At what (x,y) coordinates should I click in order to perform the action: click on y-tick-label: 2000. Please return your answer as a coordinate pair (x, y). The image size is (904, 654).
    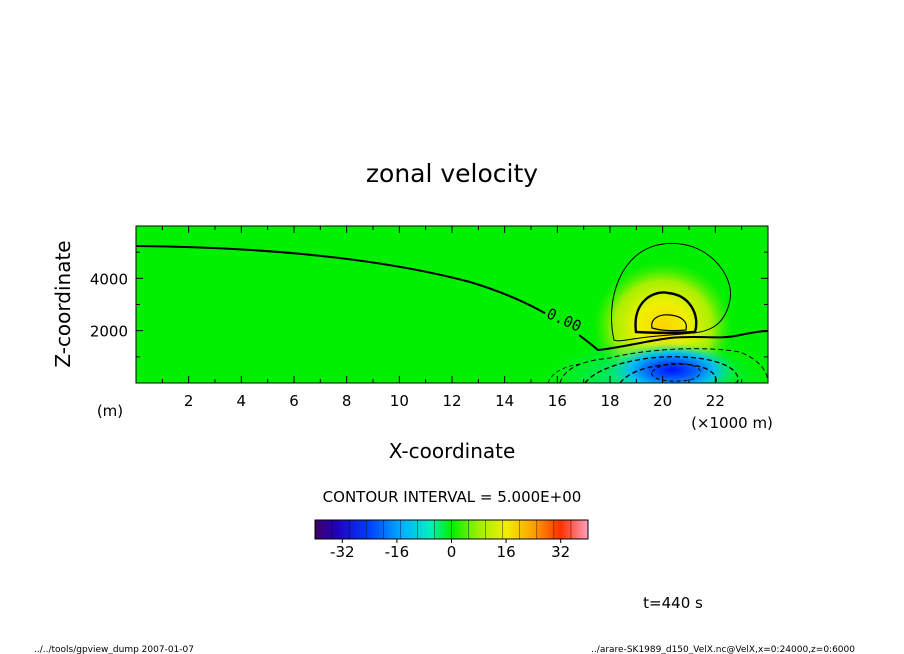
    Looking at the image, I should click on (109, 332).